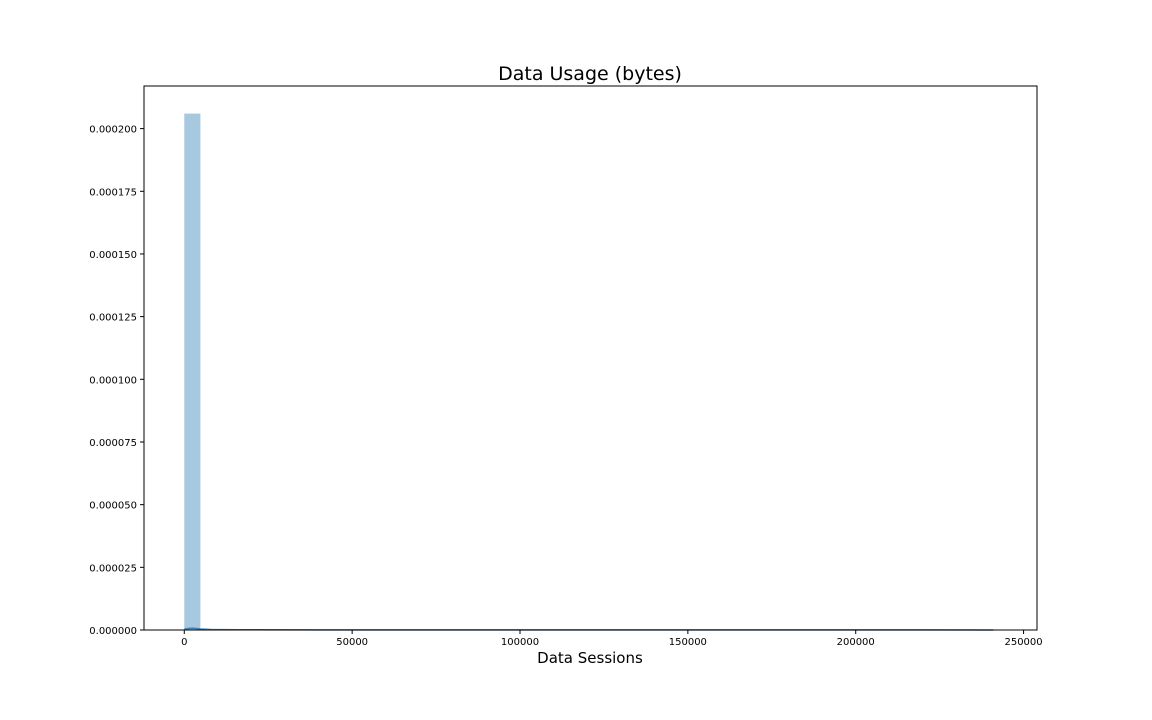 This screenshot has height=720, width=1152. Describe the element at coordinates (612, 639) in the screenshot. I see `x-axis-ticks: 0 50000 100000 150000 200000 250000` at that location.